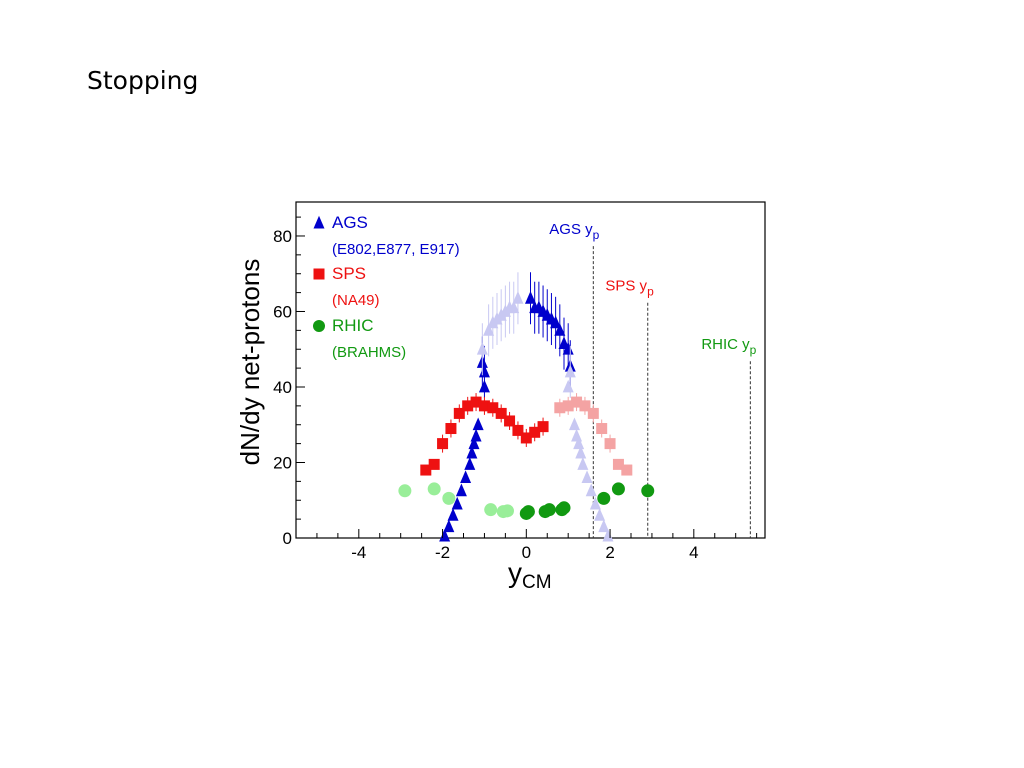 The image size is (1024, 768). What do you see at coordinates (526, 407) in the screenshot?
I see `data-markers` at bounding box center [526, 407].